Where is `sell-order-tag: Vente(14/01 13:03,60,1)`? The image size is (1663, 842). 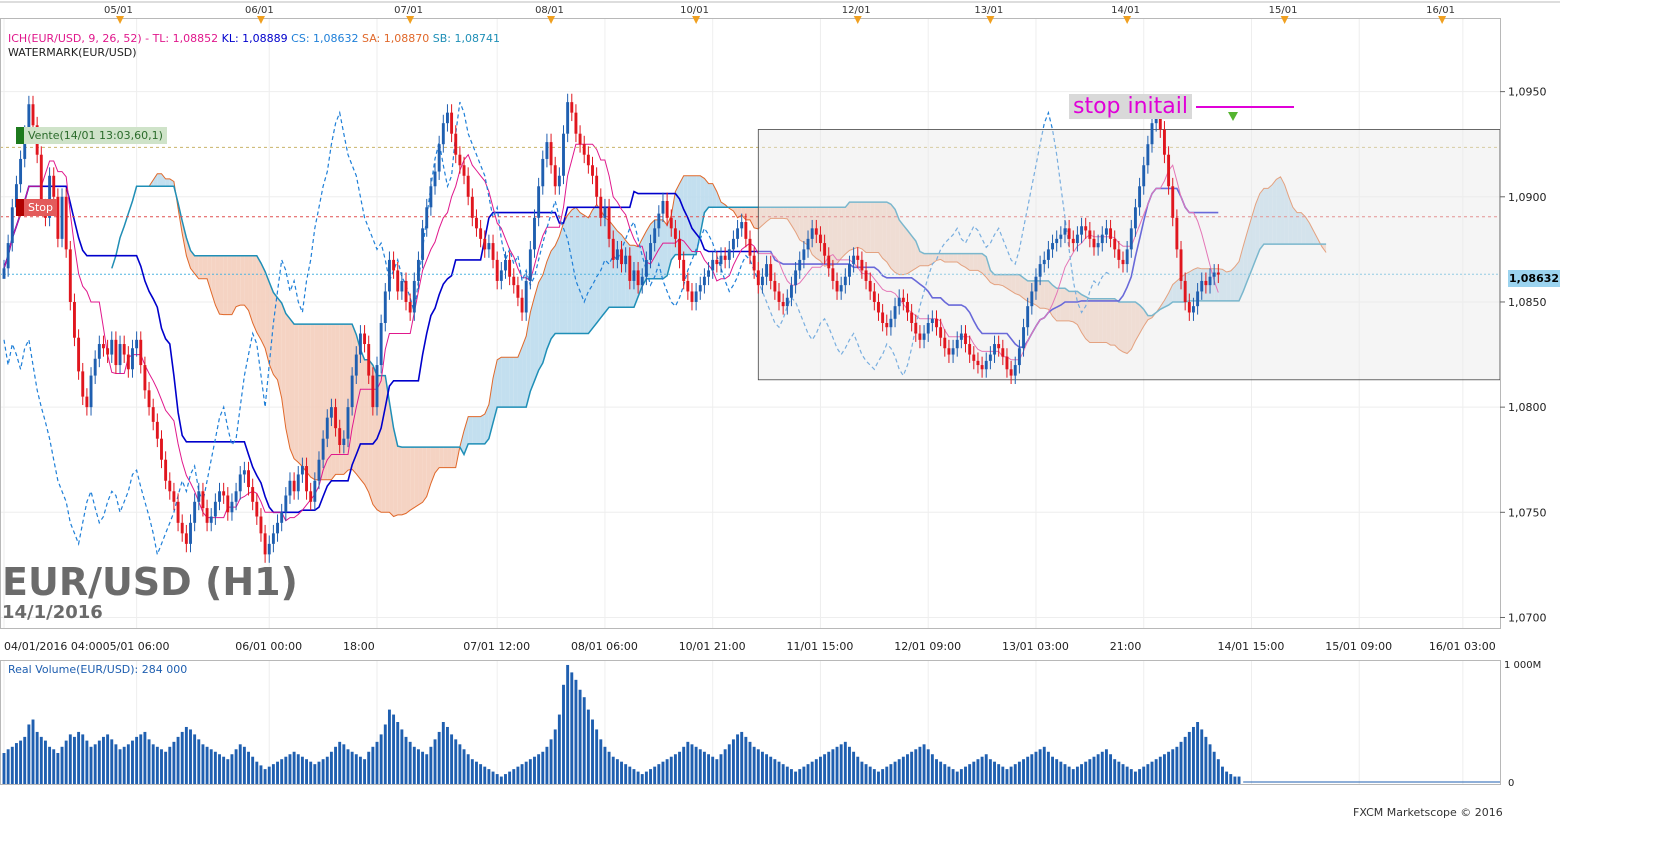 sell-order-tag: Vente(14/01 13:03,60,1) is located at coordinates (91, 135).